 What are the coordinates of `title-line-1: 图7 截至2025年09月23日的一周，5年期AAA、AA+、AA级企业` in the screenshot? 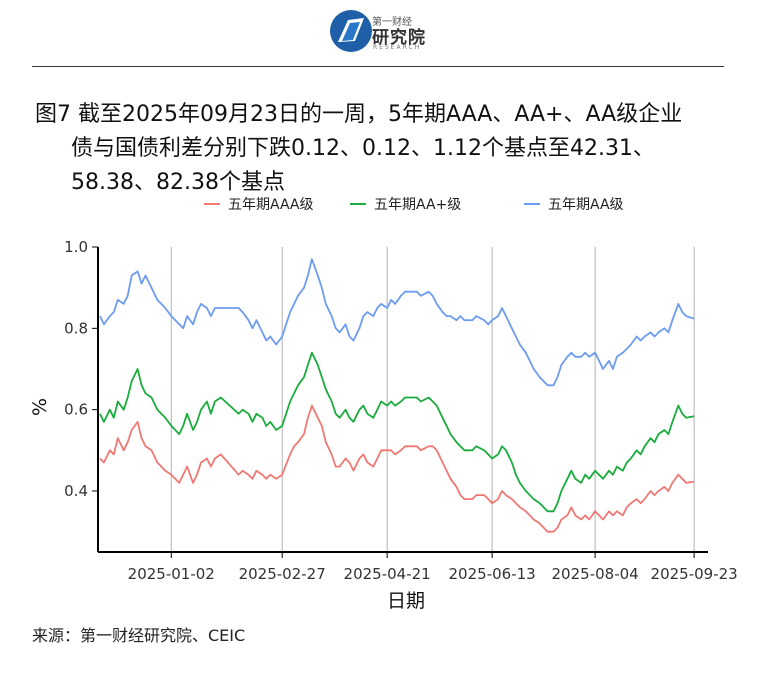 It's located at (359, 114).